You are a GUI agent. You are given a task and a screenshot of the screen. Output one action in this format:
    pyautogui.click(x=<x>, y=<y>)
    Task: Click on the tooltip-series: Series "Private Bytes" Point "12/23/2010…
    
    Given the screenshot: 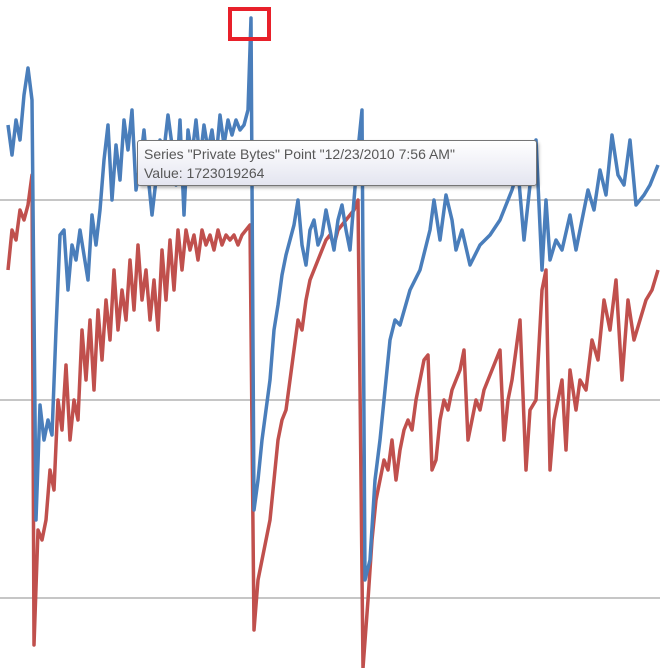 What is the action you would take?
    pyautogui.click(x=299, y=154)
    